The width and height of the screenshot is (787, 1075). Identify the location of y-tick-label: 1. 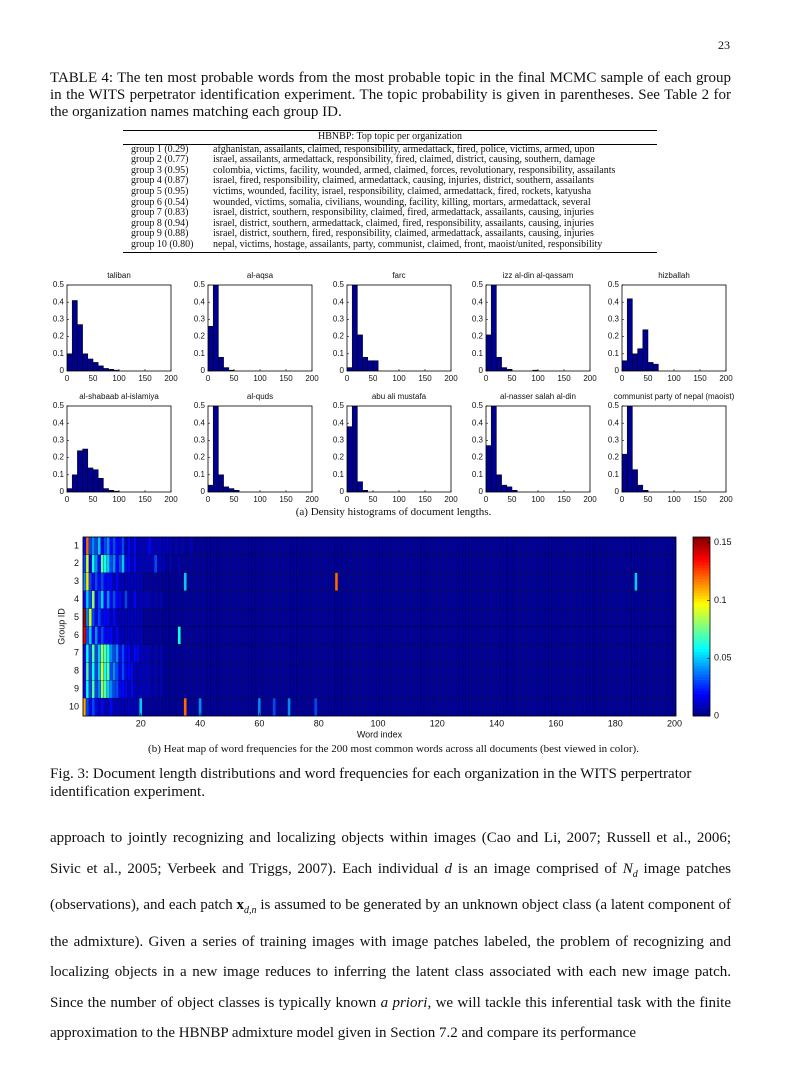
(76, 545).